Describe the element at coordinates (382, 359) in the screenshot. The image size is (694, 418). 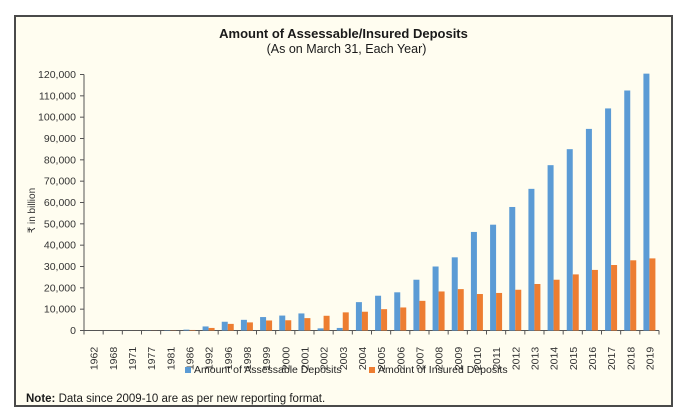
I see `x-tick-label: 2005` at that location.